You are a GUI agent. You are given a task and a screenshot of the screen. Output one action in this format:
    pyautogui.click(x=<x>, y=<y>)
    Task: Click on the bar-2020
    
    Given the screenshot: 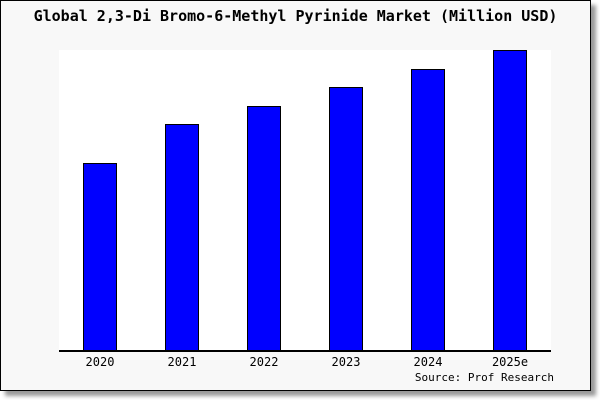 What is the action you would take?
    pyautogui.click(x=100, y=256)
    